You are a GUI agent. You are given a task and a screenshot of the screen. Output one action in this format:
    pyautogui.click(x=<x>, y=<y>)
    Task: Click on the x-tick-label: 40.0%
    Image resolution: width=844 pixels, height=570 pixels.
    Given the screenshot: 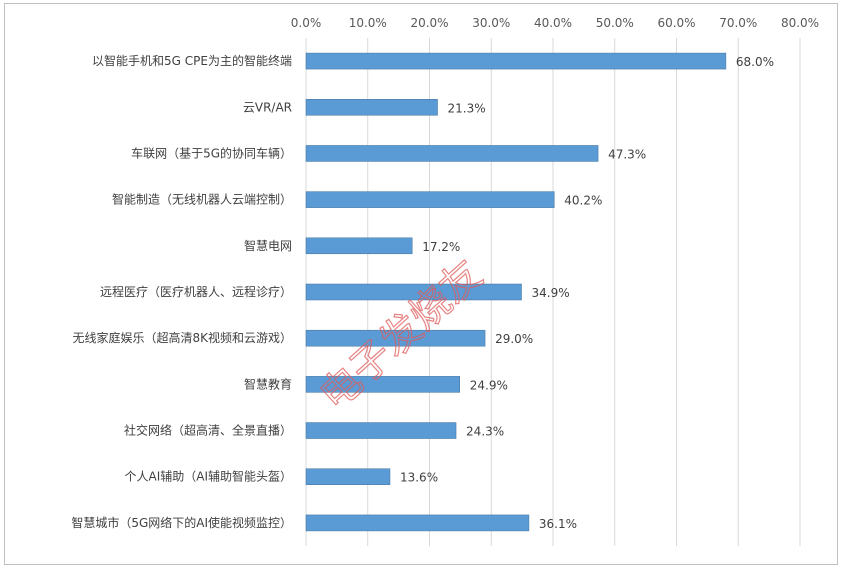 What is the action you would take?
    pyautogui.click(x=553, y=23)
    